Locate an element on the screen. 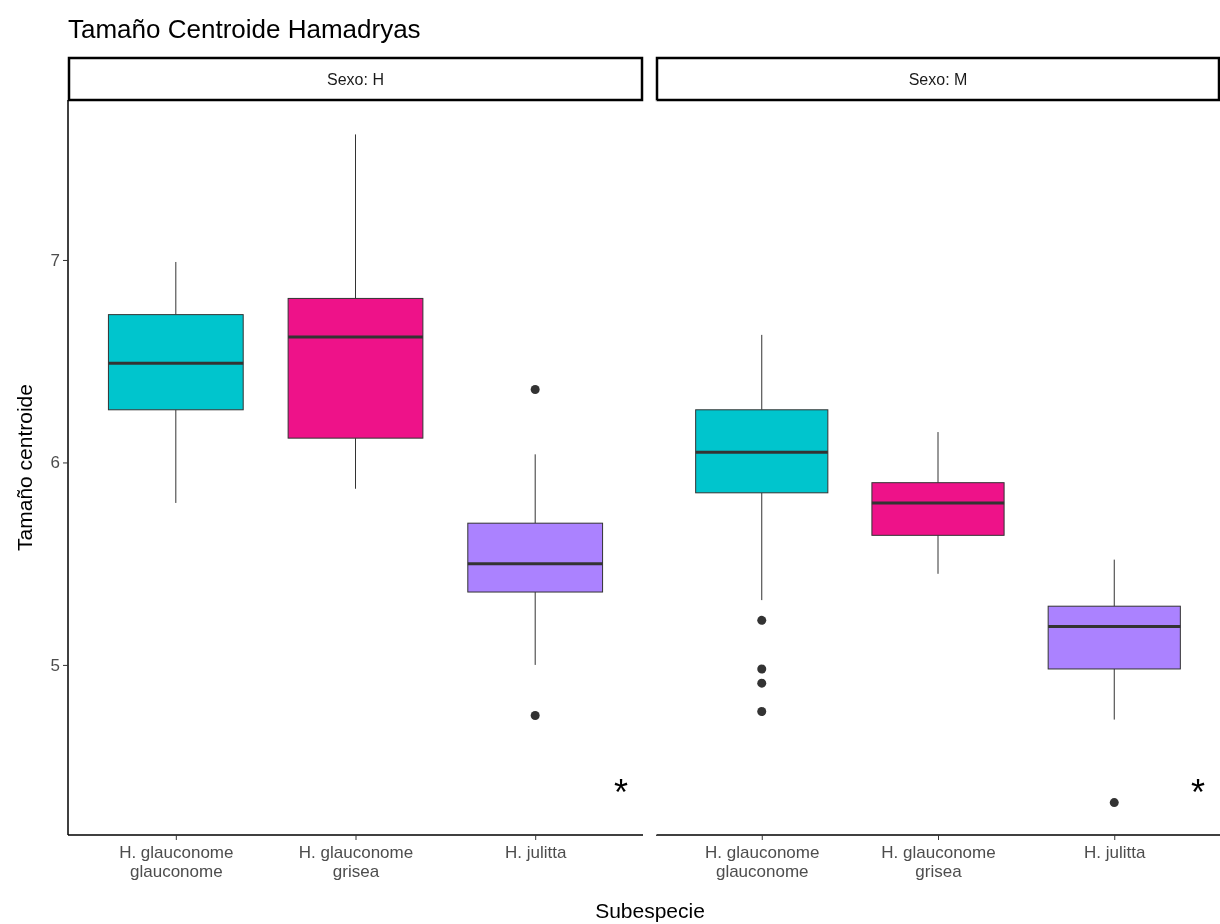 The width and height of the screenshot is (1220, 924). y-axis-title: Tamaño centroide is located at coordinates (24, 467).